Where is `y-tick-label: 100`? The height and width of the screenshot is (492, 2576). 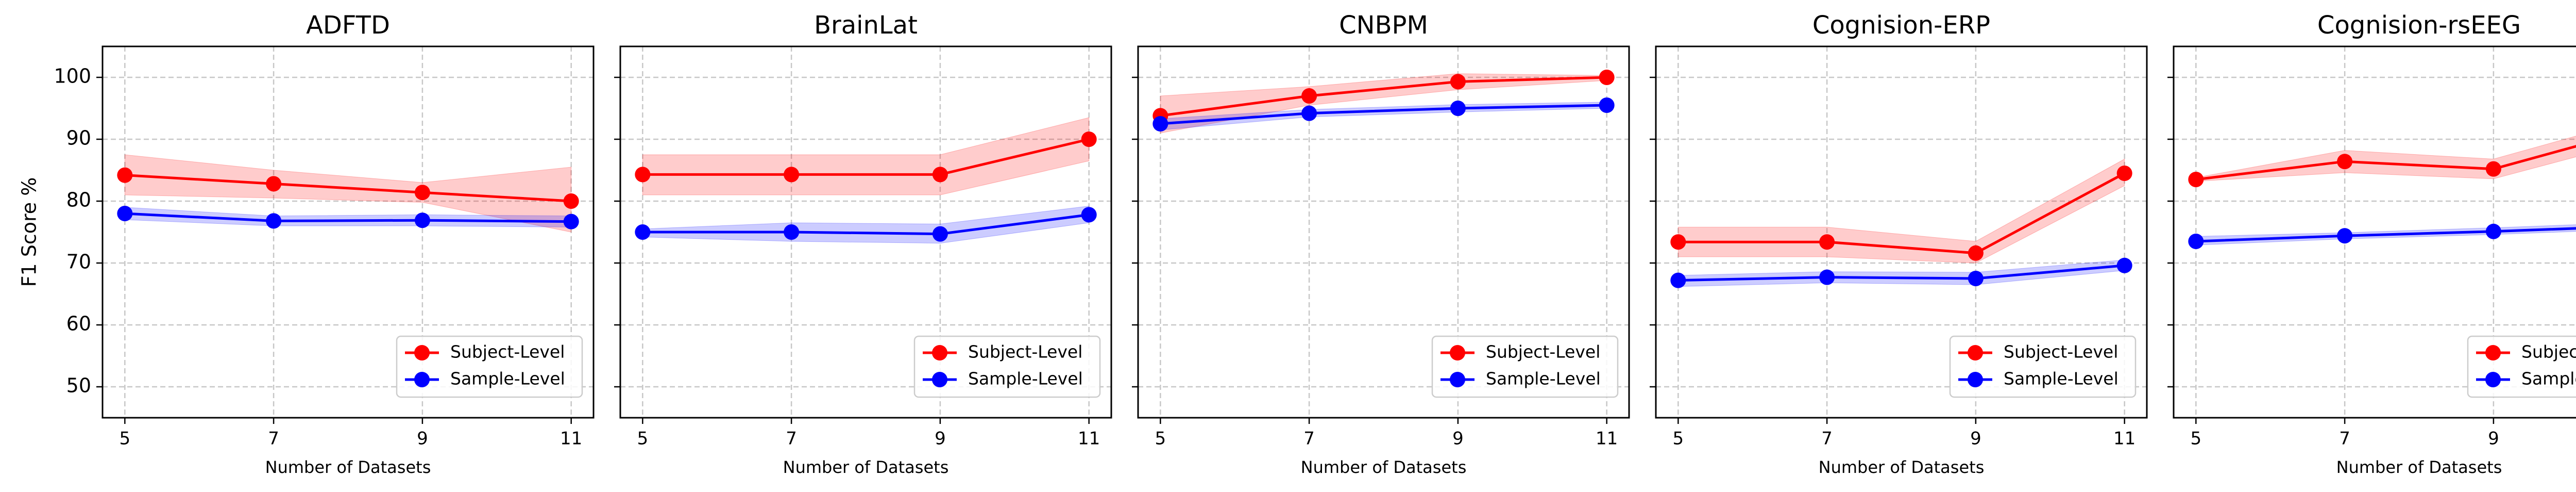
y-tick-label: 100 is located at coordinates (72, 76).